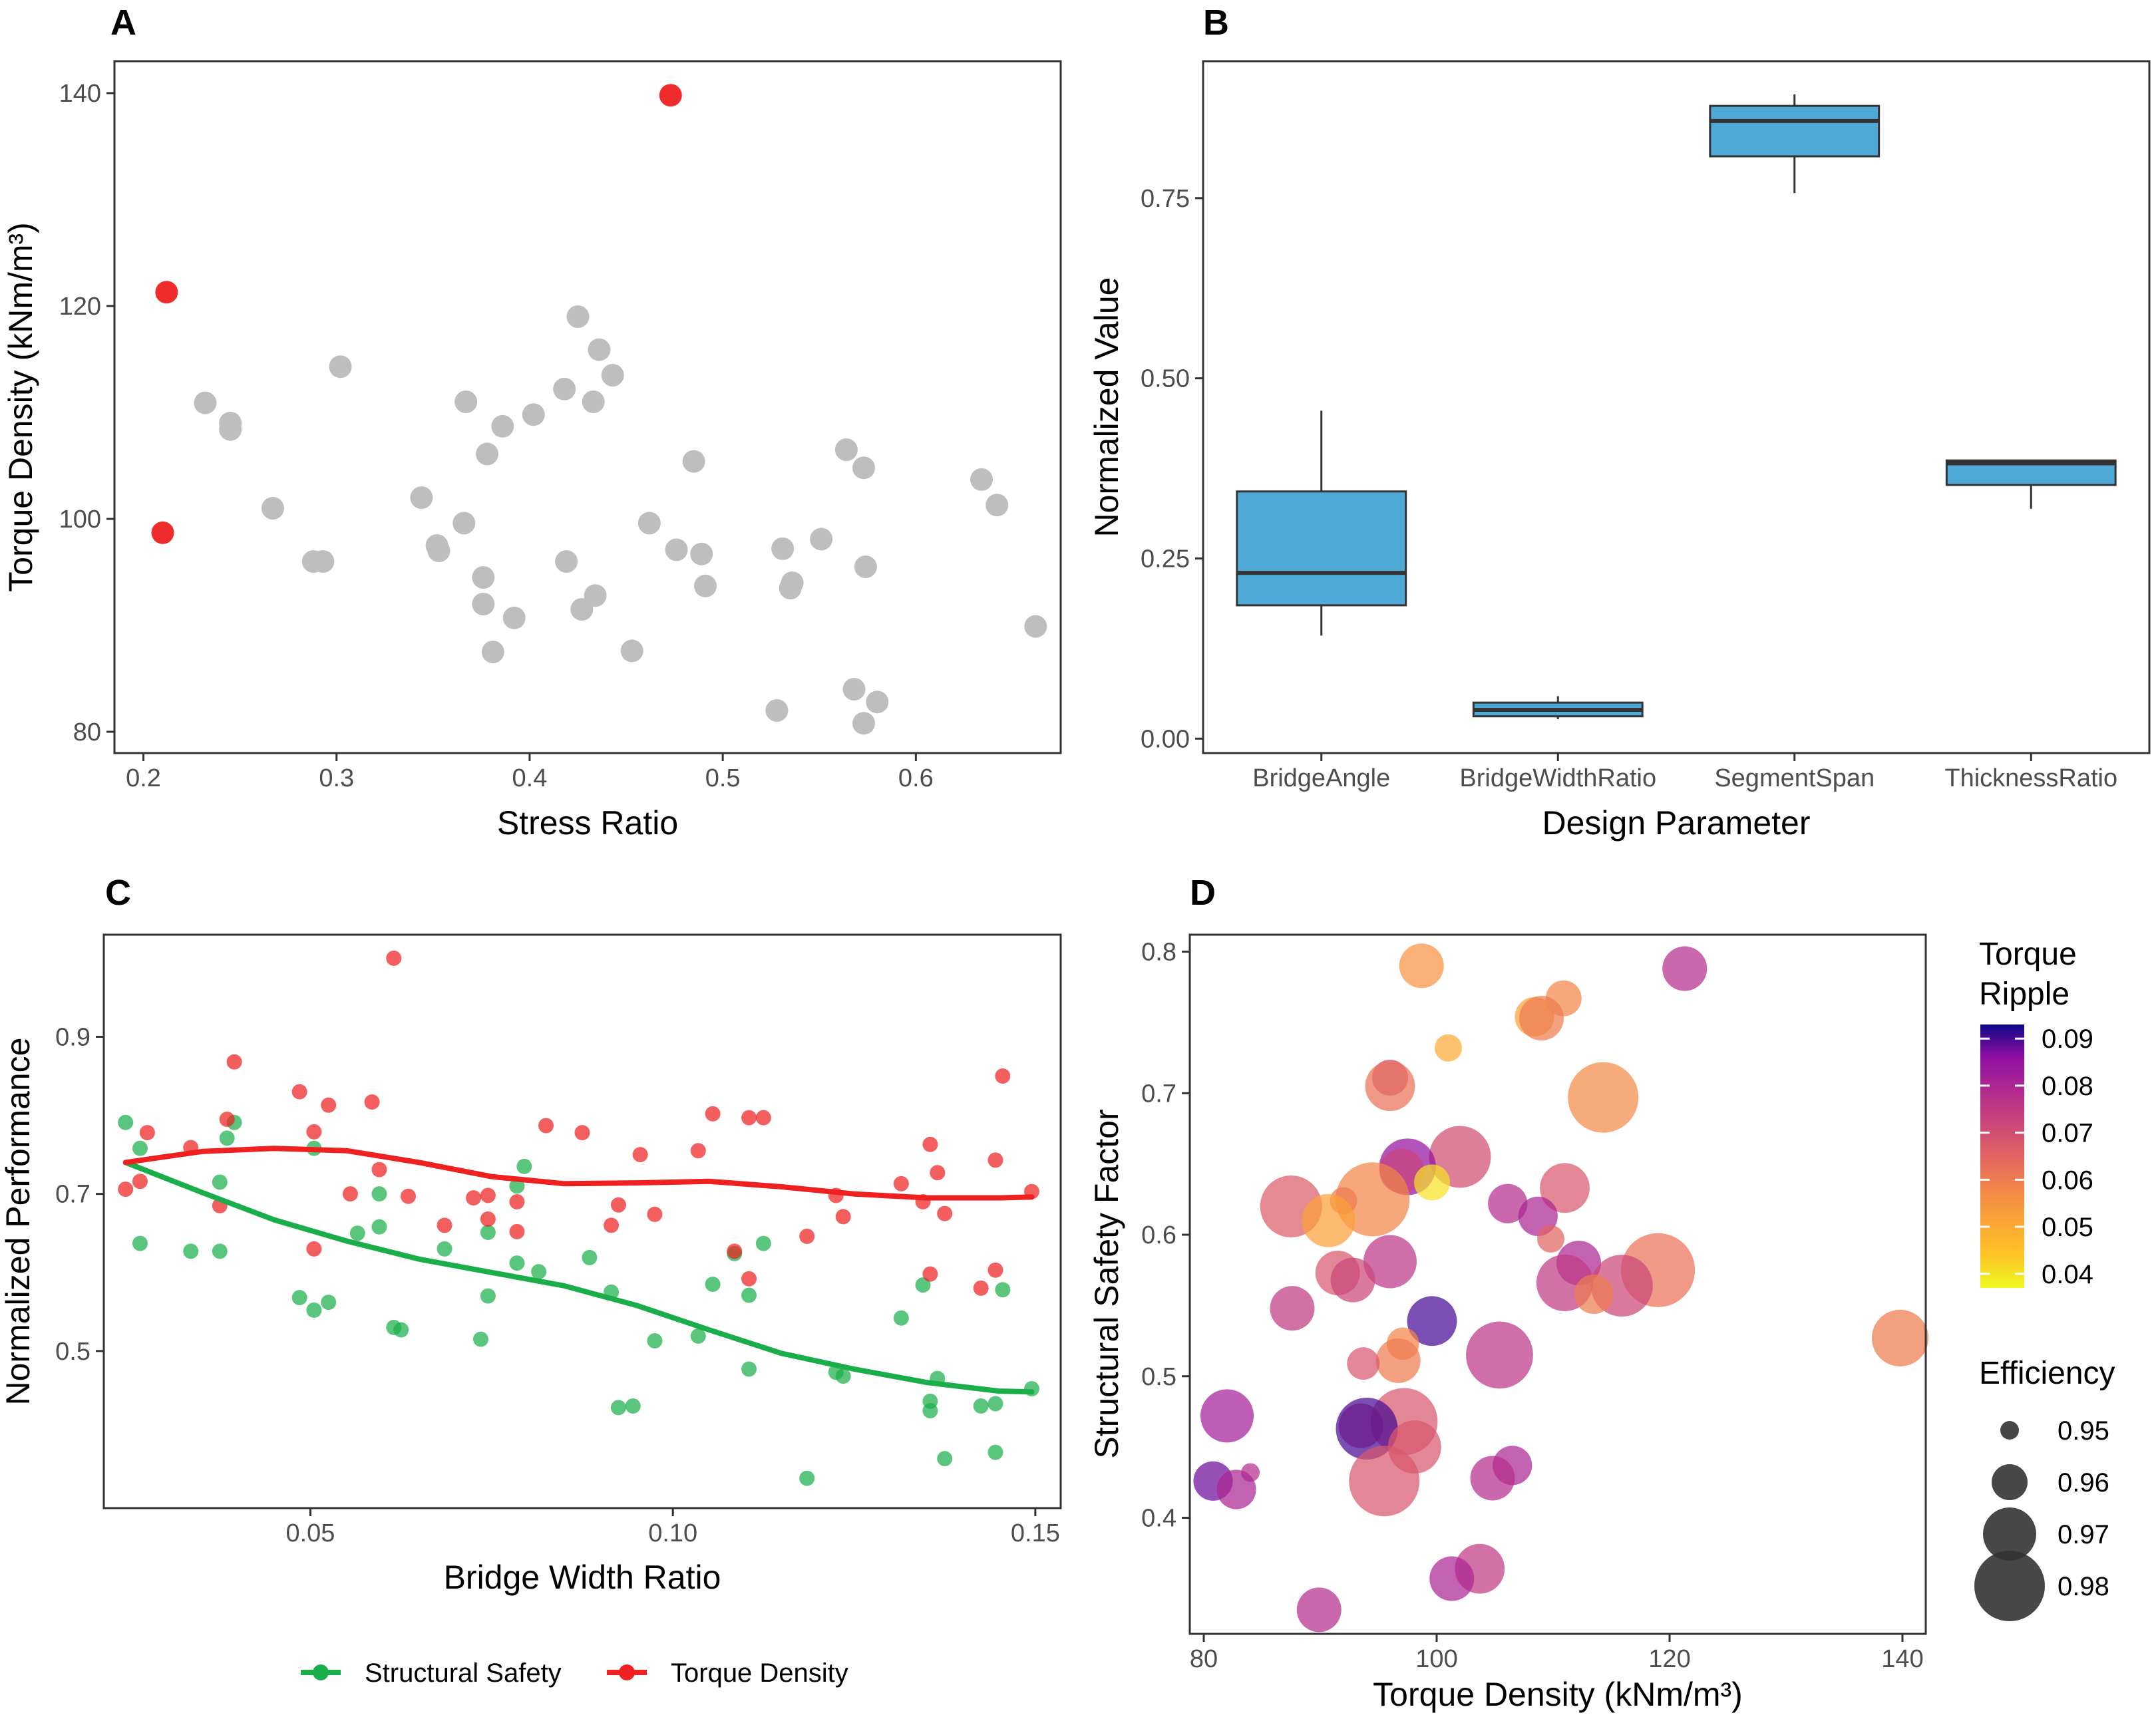 Image resolution: width=2156 pixels, height=1721 pixels. Describe the element at coordinates (1106, 407) in the screenshot. I see `panel-b-y-title: Normalized Value` at that location.